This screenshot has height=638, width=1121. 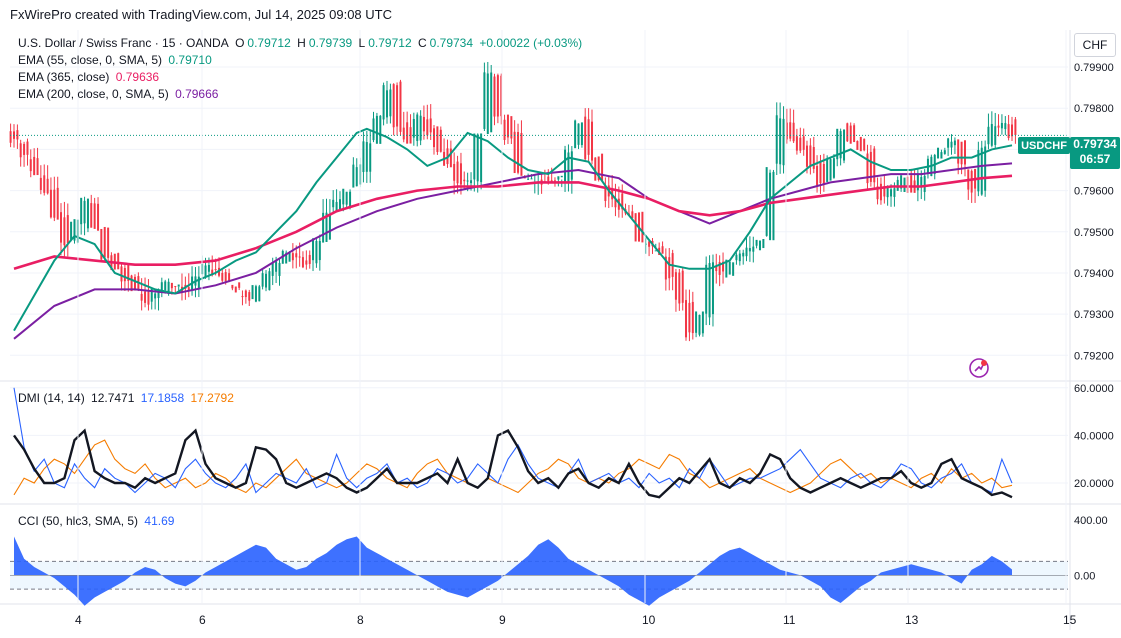 I want to click on ema365-line, so click(x=513, y=222).